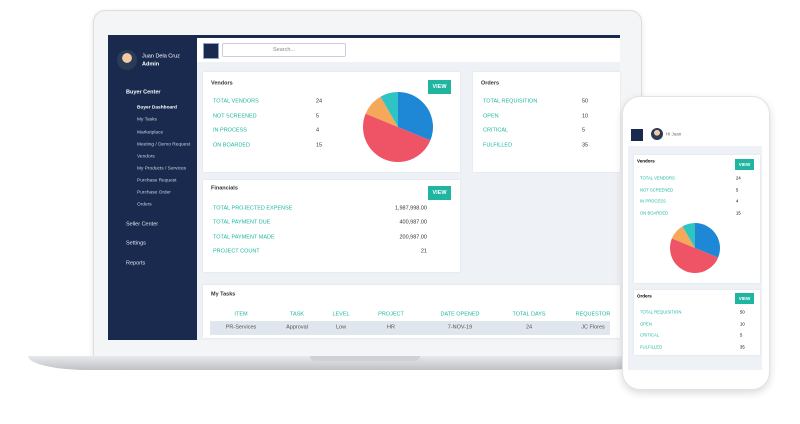 This screenshot has height=424, width=800. Describe the element at coordinates (529, 314) in the screenshot. I see `column-header: TOTAL DAYS` at that location.